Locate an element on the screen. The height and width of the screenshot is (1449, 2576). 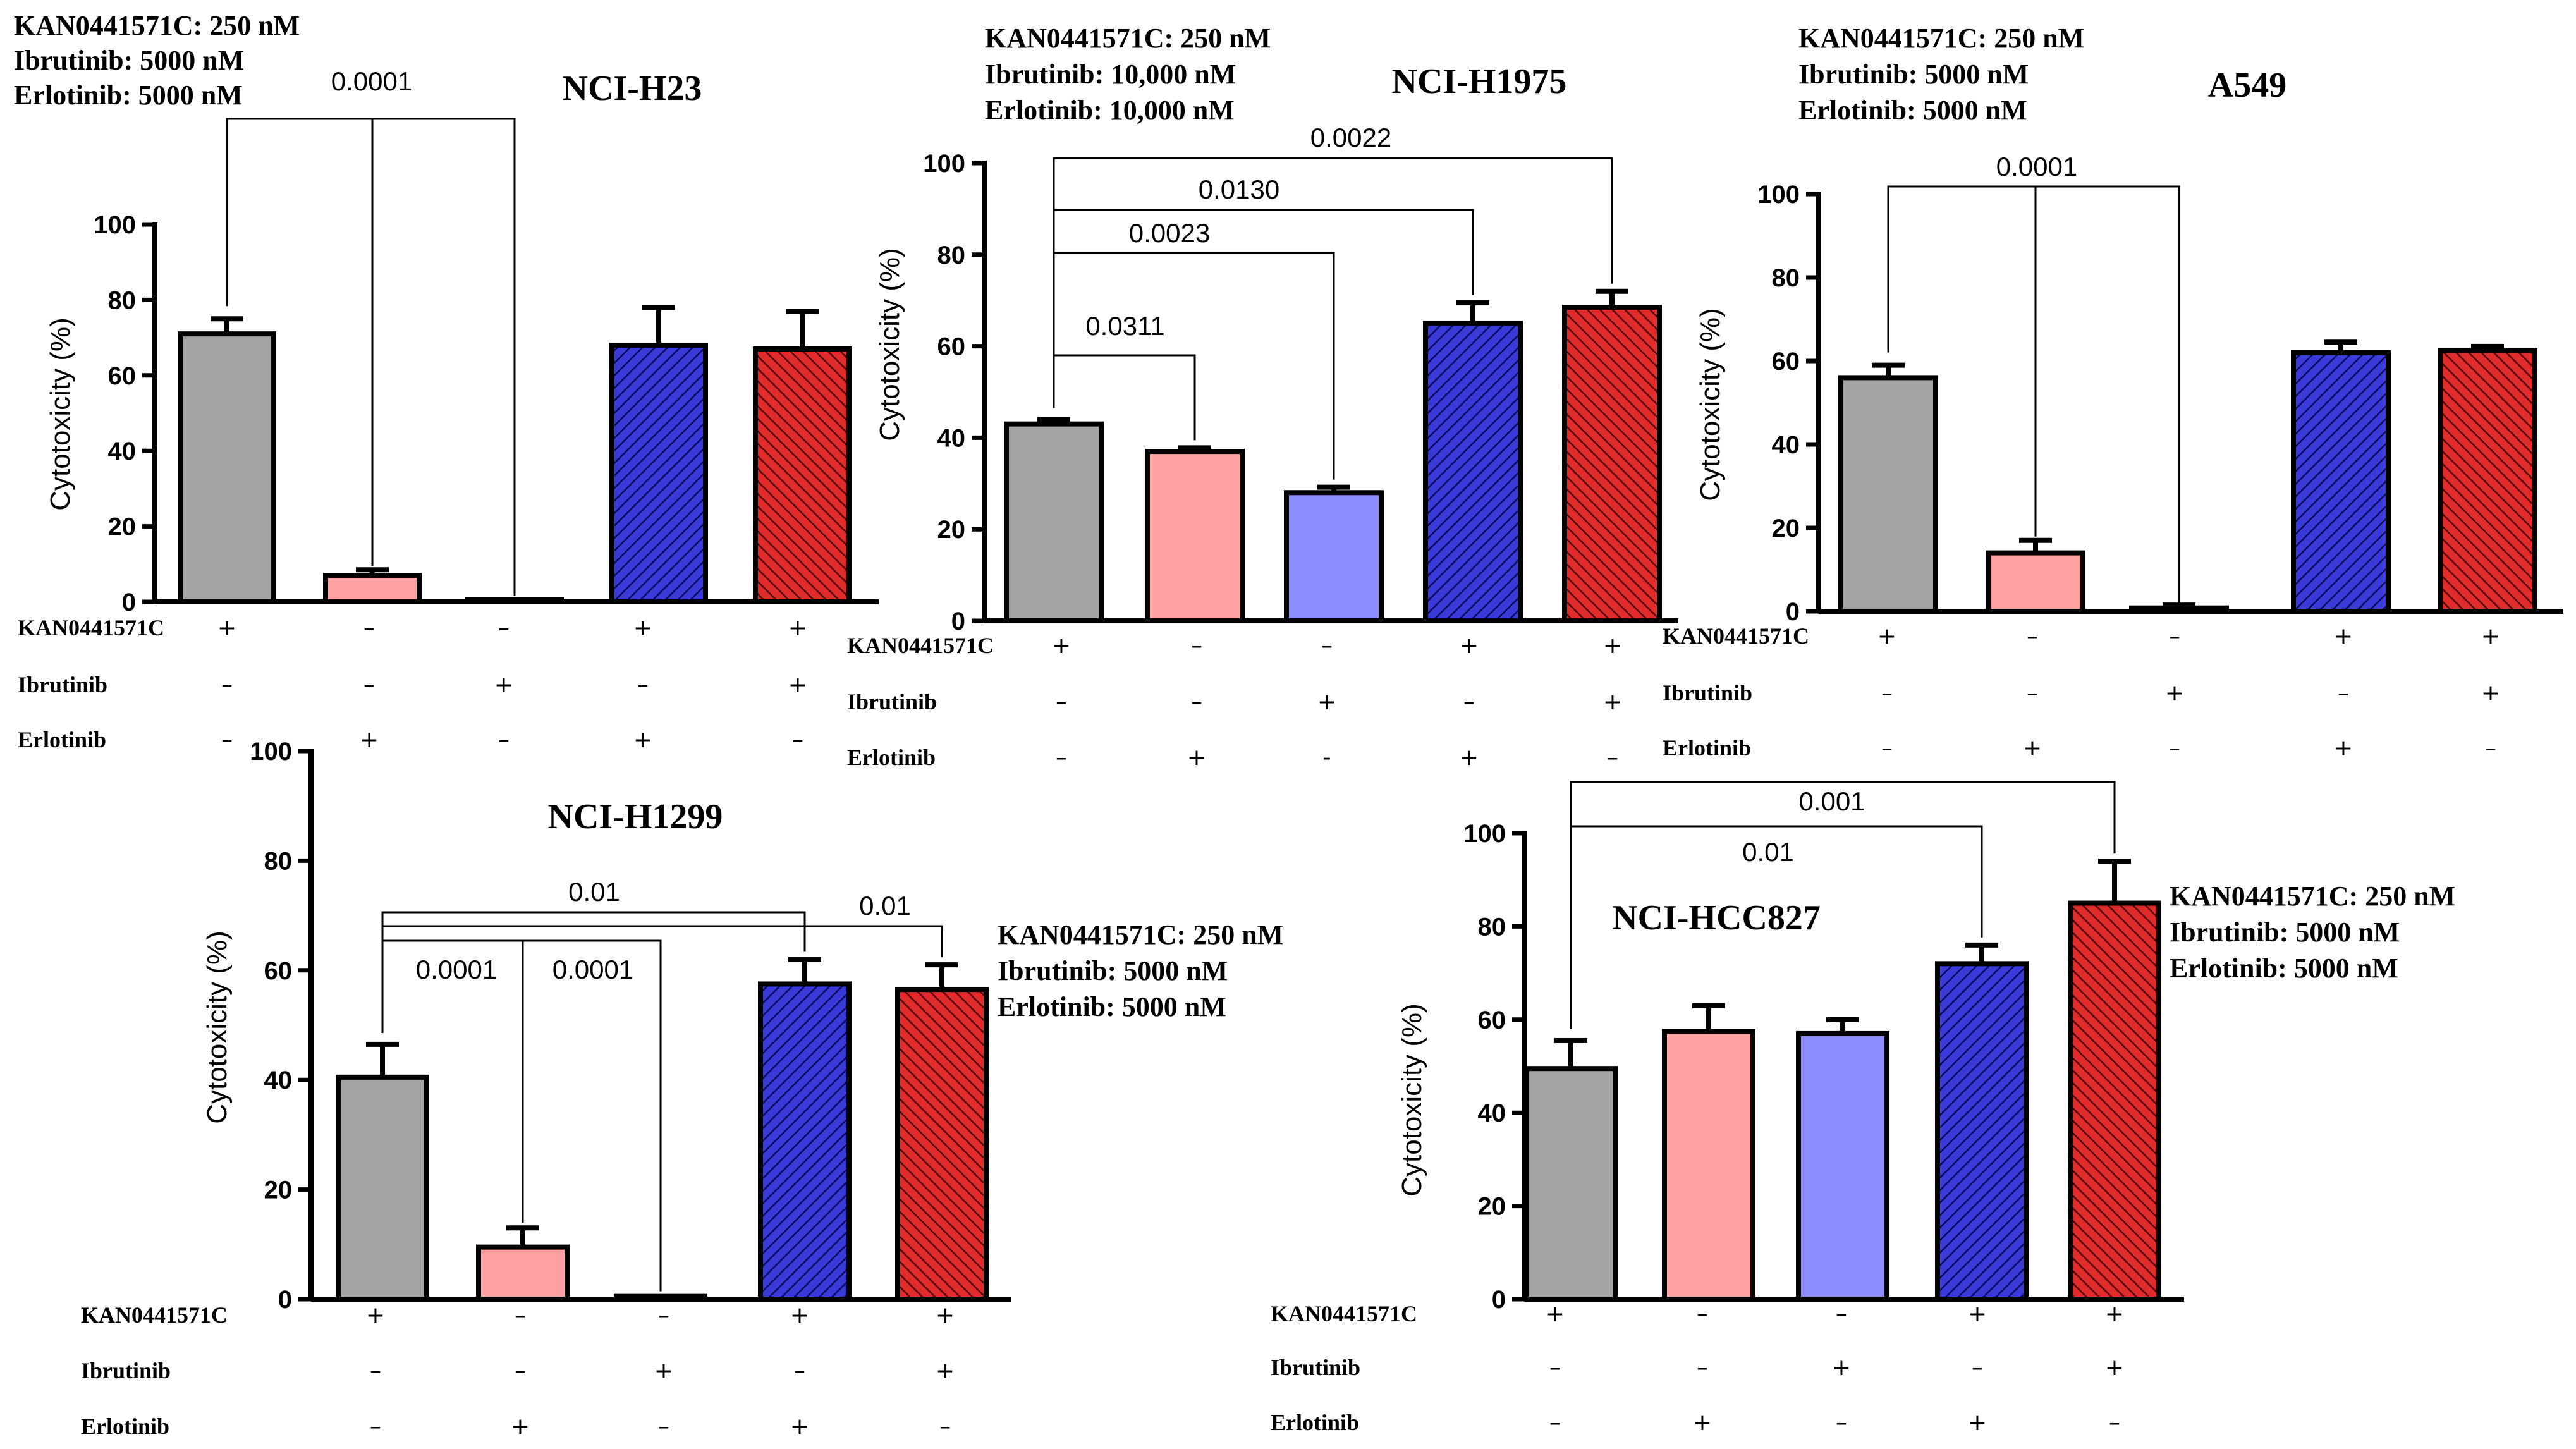
treatment-row-label: Ibrutinib is located at coordinates (892, 701).